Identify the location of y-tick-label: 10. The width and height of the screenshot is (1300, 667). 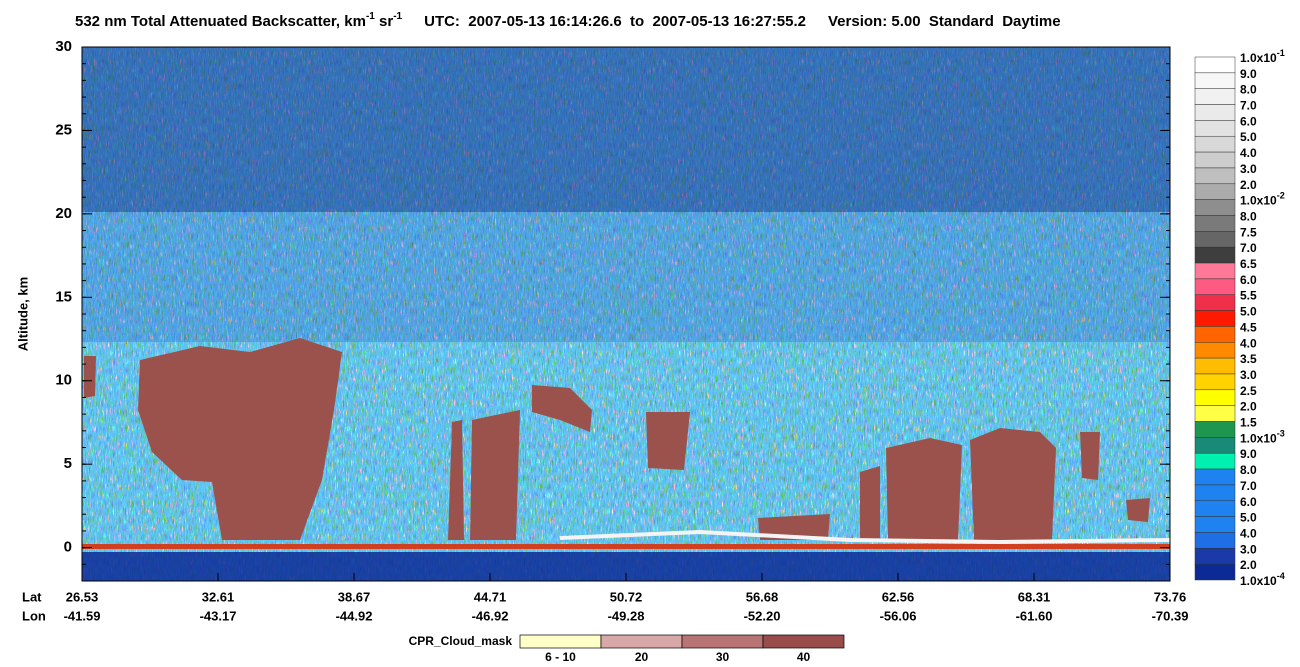
(63, 380).